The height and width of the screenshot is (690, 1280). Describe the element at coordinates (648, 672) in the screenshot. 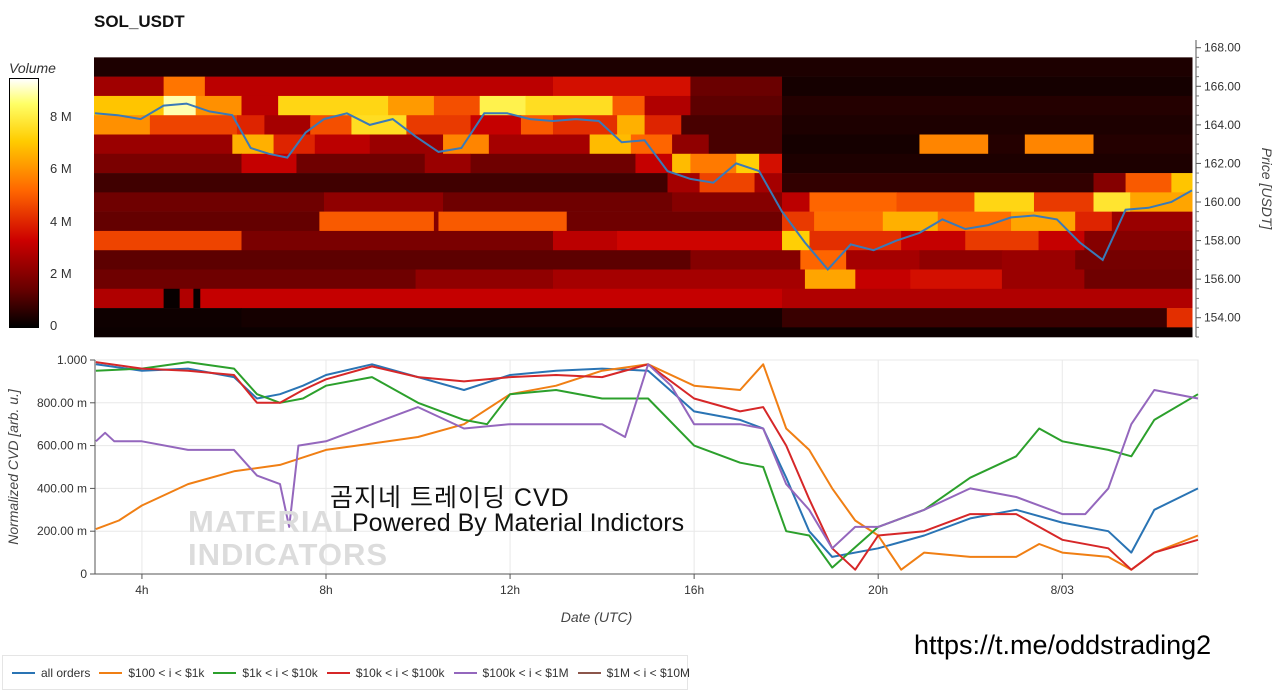

I see `legend-label: $1M < i < $10M` at that location.